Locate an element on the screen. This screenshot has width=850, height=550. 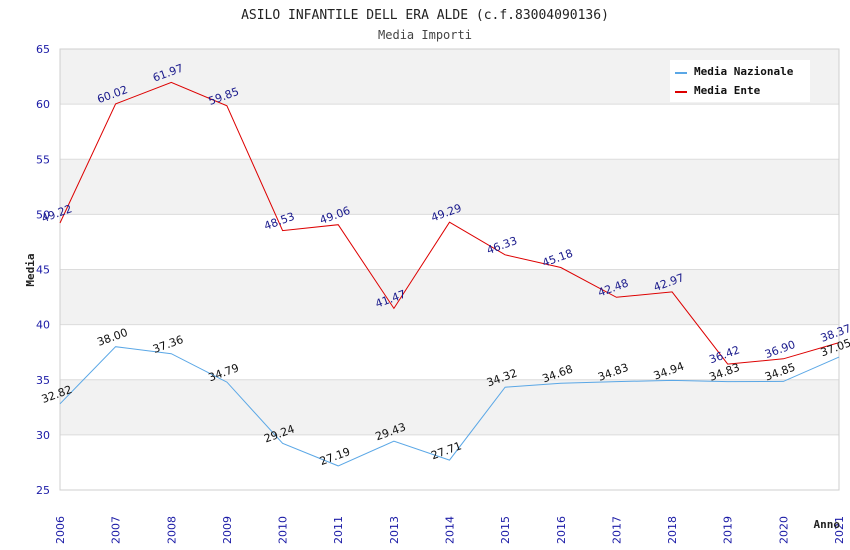
x-tick-label: 2011 is located at coordinates (338, 530).